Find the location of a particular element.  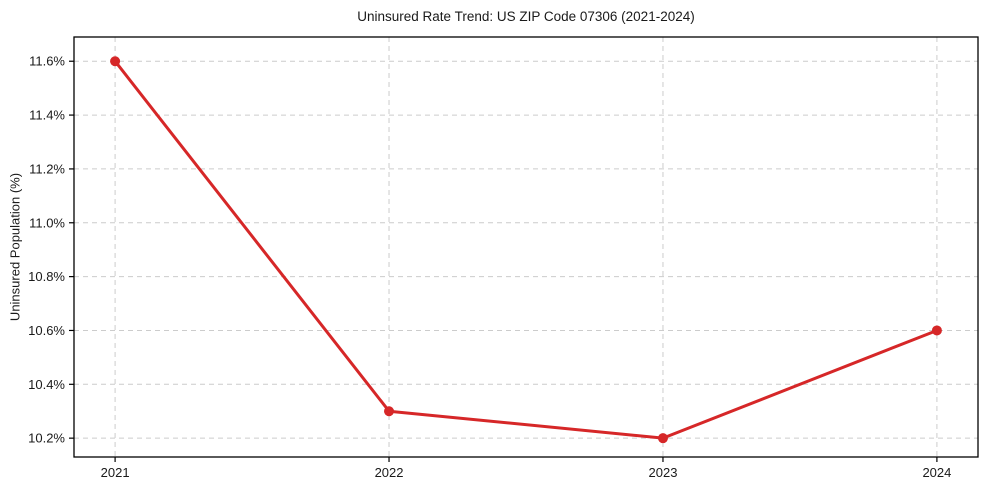

y-tick-label: 11.0% is located at coordinates (47, 222).